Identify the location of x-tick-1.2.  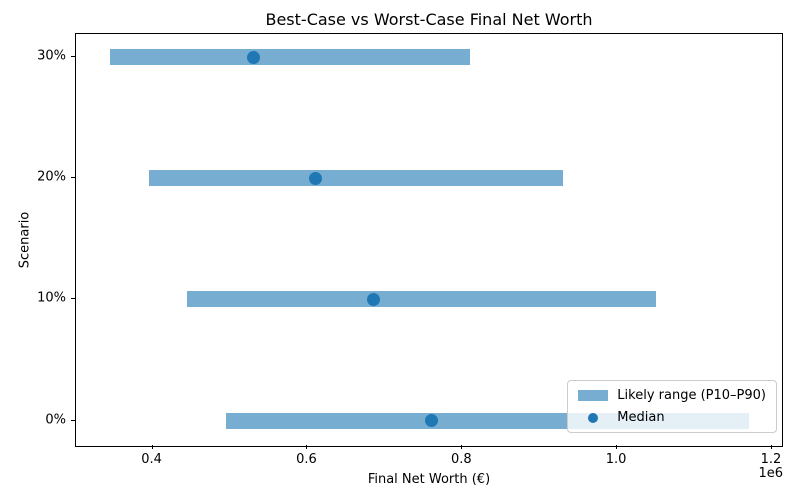
(771, 447).